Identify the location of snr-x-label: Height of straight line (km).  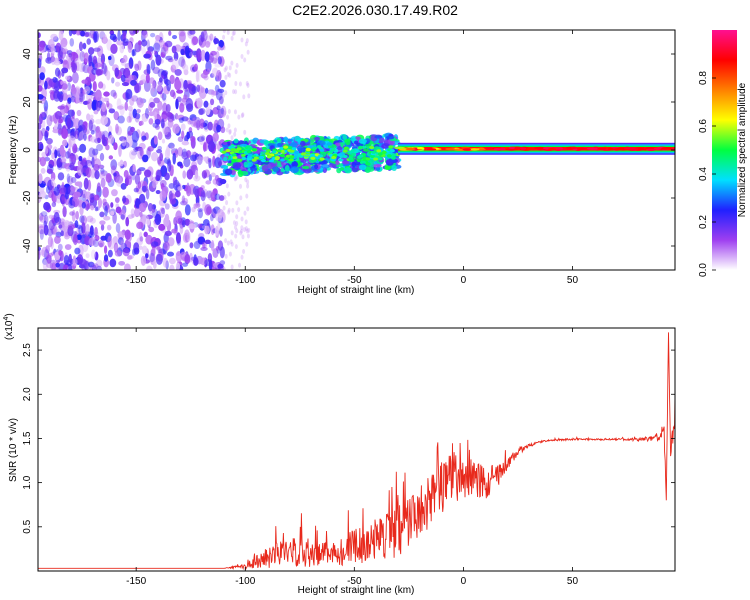
(356, 590).